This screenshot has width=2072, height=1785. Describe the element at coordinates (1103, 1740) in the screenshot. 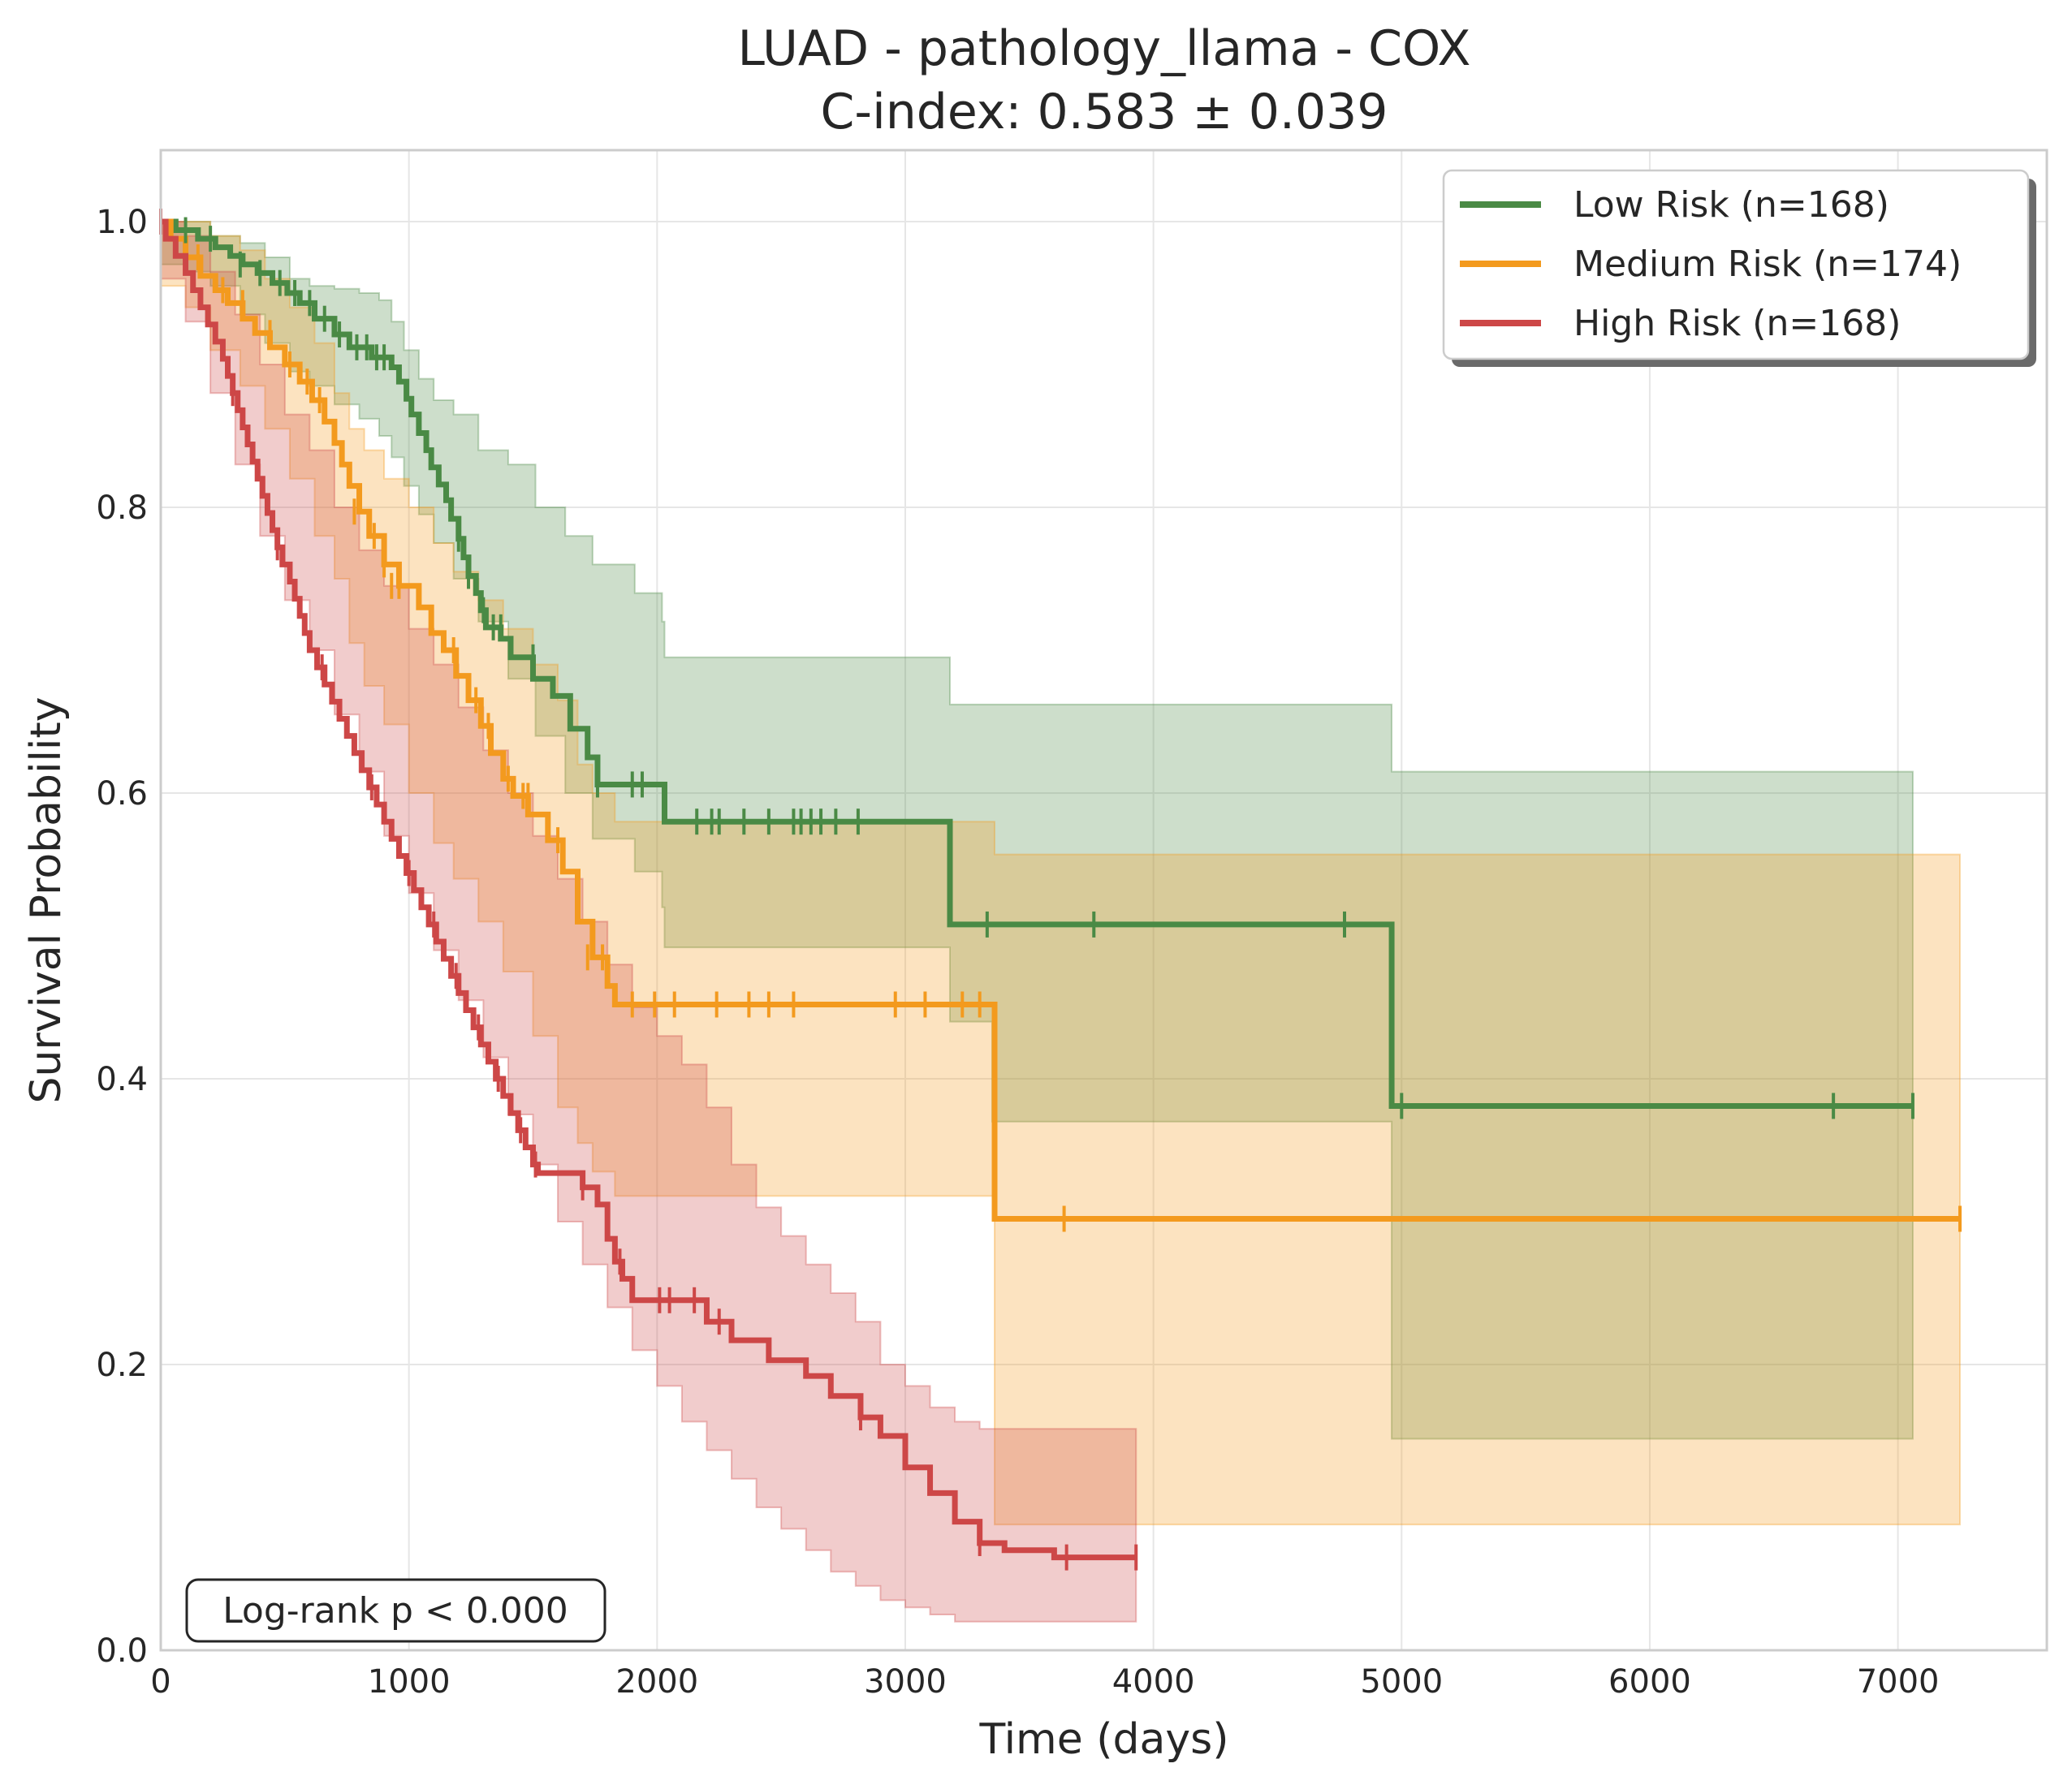

I see `x-axis-label: Time (days)` at that location.